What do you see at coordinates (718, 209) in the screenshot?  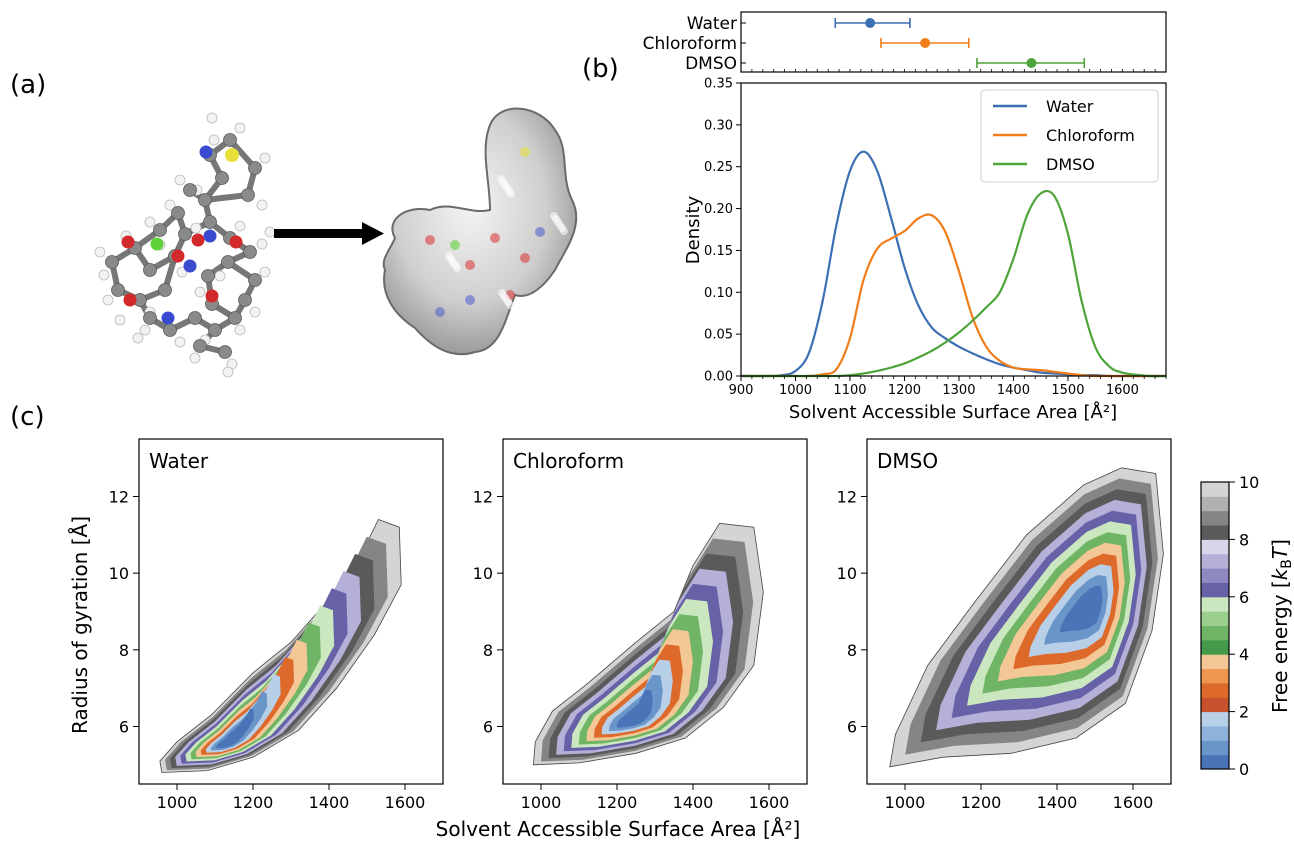 I see `density-y-tick-label: 0.20` at bounding box center [718, 209].